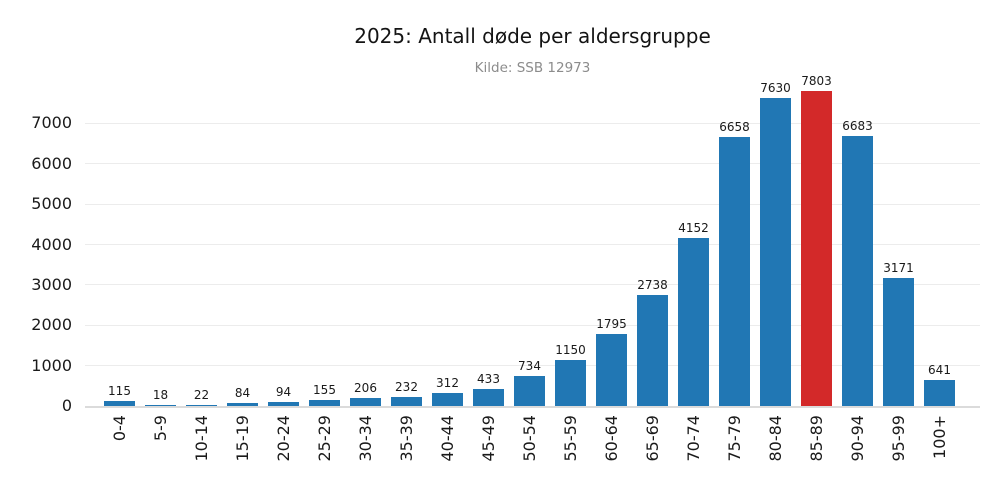 Image resolution: width=1000 pixels, height=500 pixels. What do you see at coordinates (488, 379) in the screenshot?
I see `bar-value-label: 433` at bounding box center [488, 379].